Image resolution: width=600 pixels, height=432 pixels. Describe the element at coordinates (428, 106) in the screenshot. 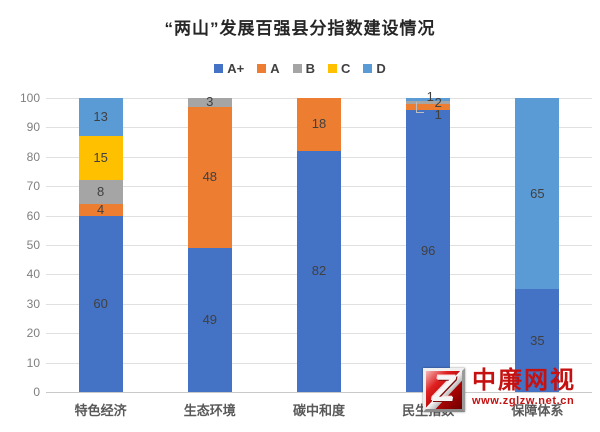

I see `bar-segment-民生指数-A` at that location.